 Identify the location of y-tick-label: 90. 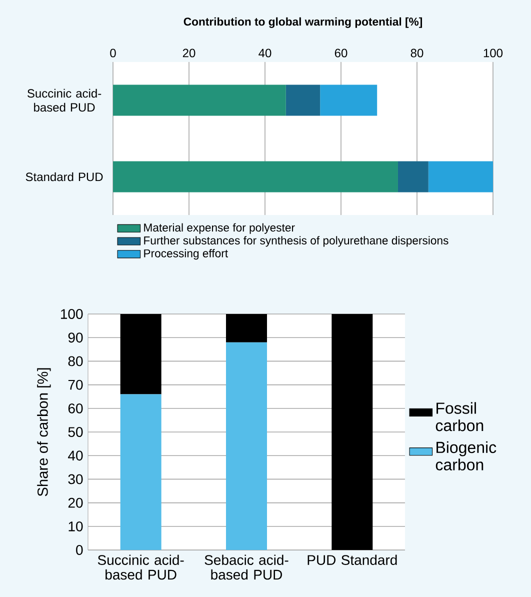
(75, 337).